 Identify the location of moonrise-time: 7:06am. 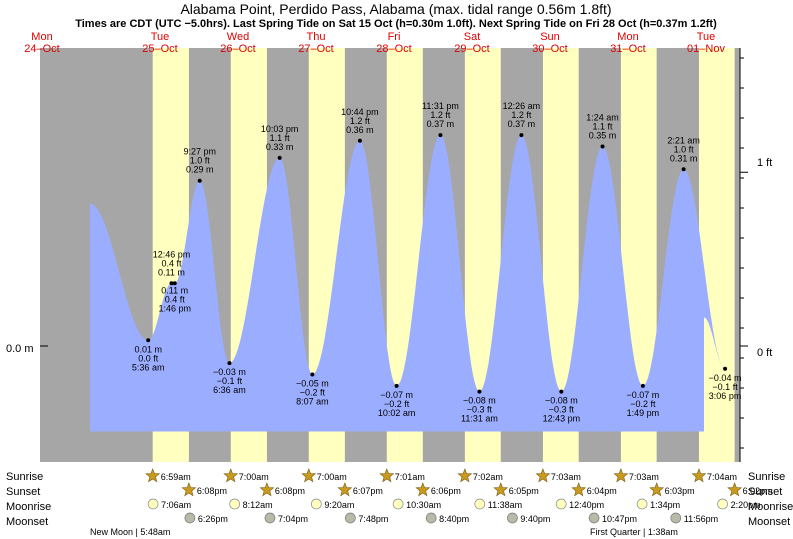
(176, 505).